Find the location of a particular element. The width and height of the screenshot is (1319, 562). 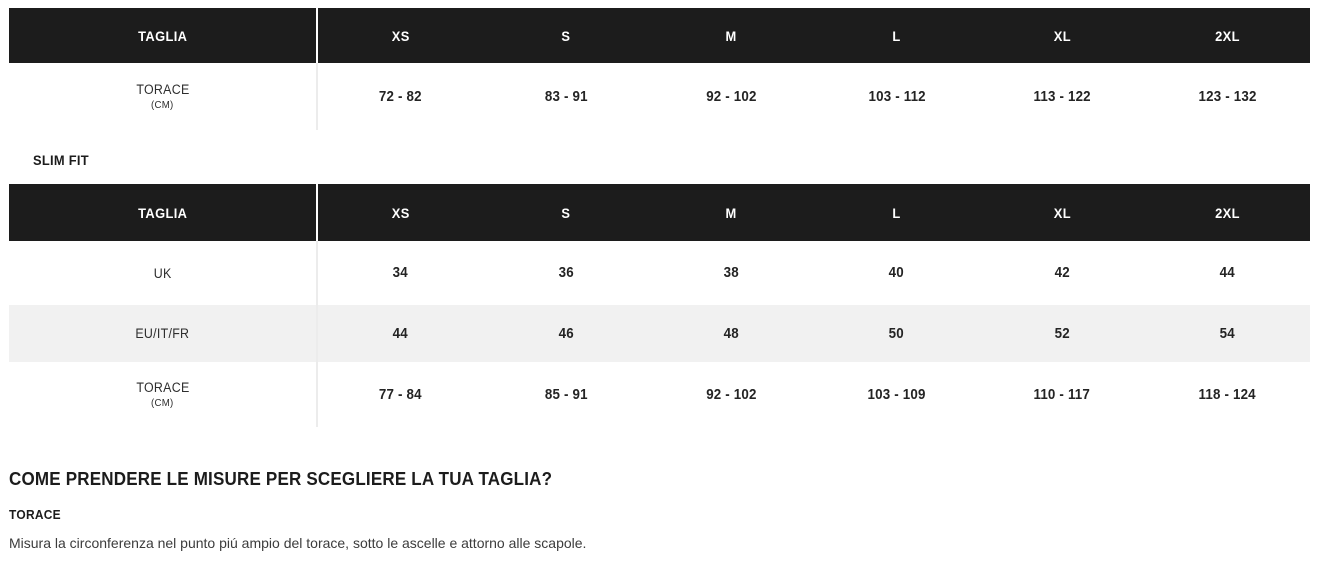

value-text: 34 is located at coordinates (401, 273).